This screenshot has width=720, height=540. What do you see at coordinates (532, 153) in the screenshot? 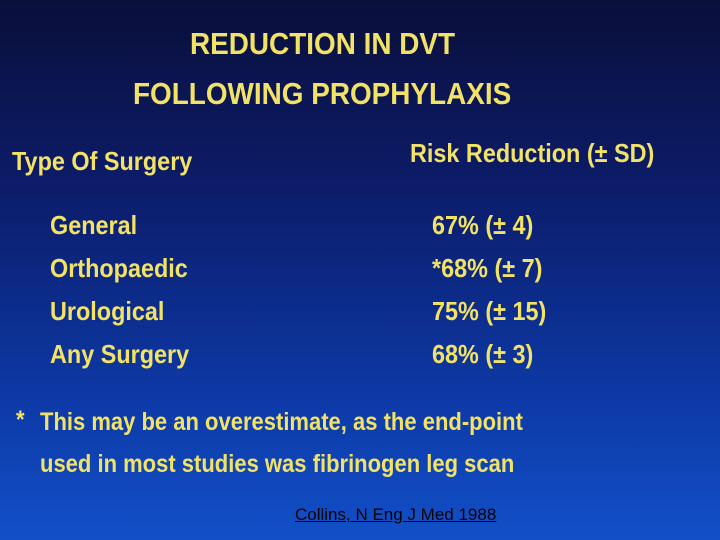
I see `column-header: Risk Reduction (± SD)` at bounding box center [532, 153].